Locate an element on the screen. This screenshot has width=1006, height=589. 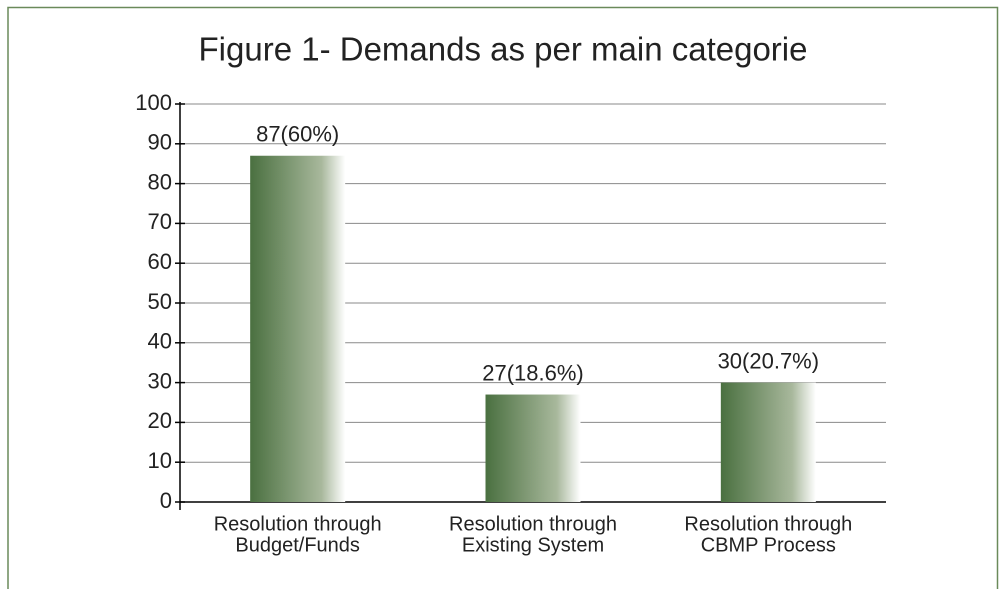
y-tick-label: 80 is located at coordinates (160, 181).